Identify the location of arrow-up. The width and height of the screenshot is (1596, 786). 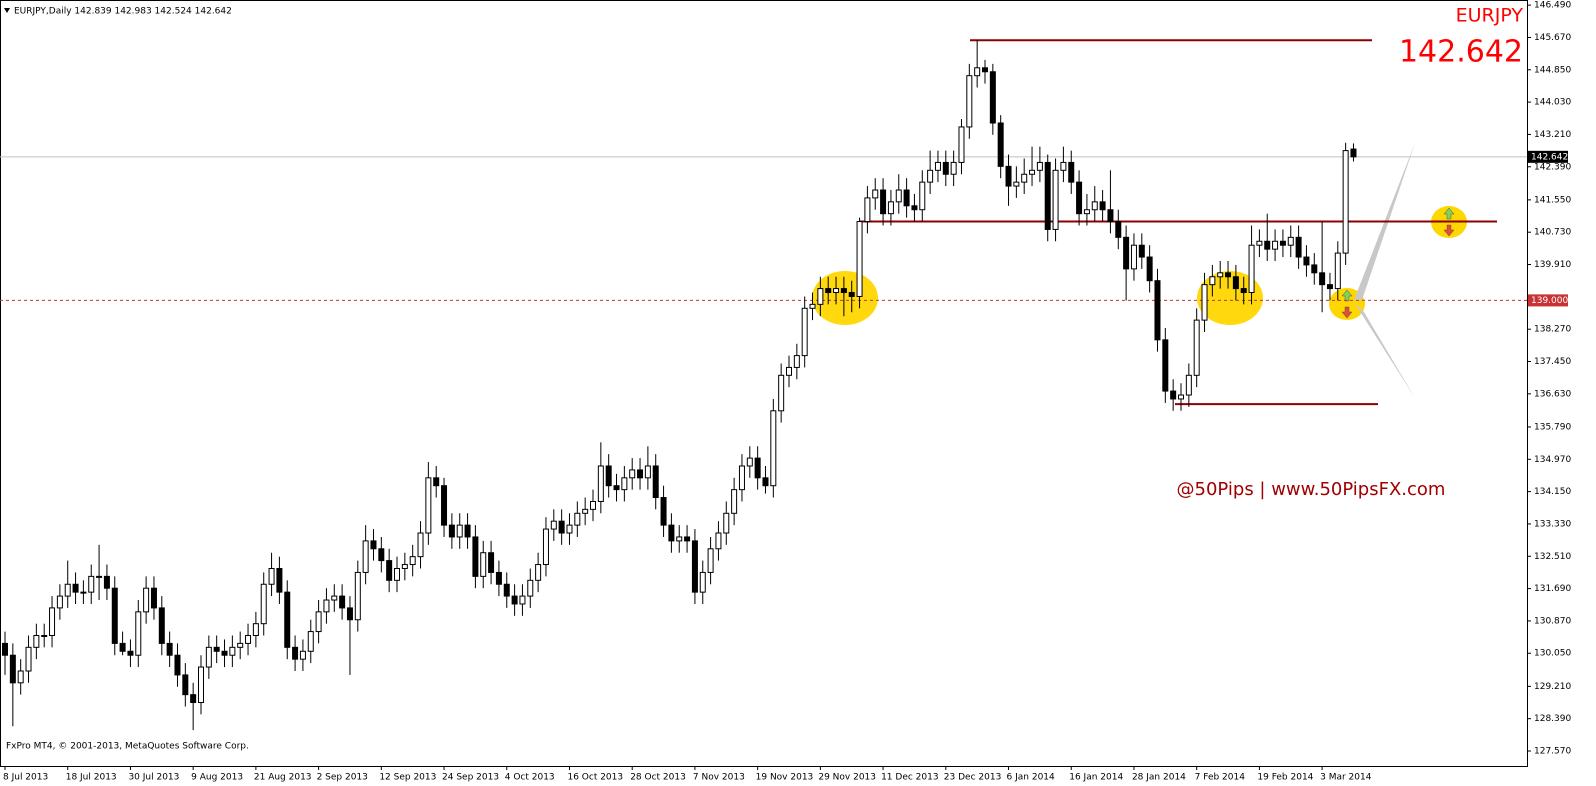
(1347, 295).